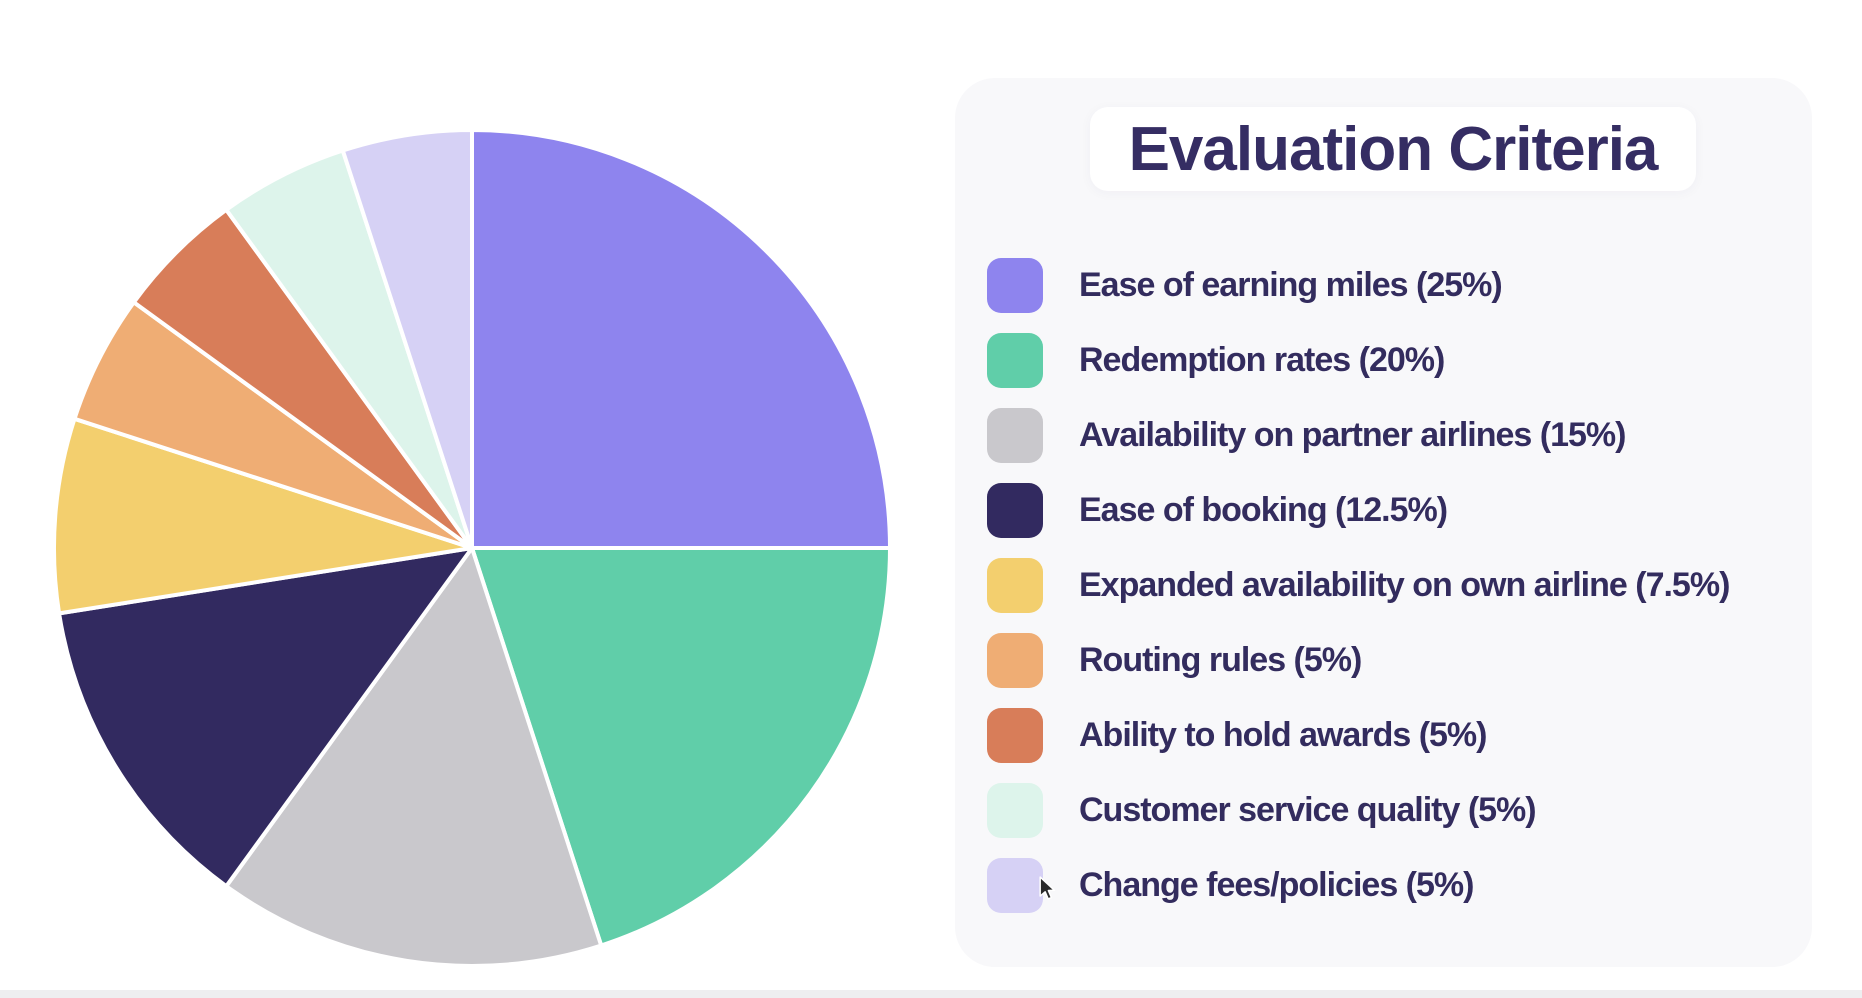 The image size is (1862, 998). I want to click on legend-row: Ease of booking (12.5%), so click(1358, 510).